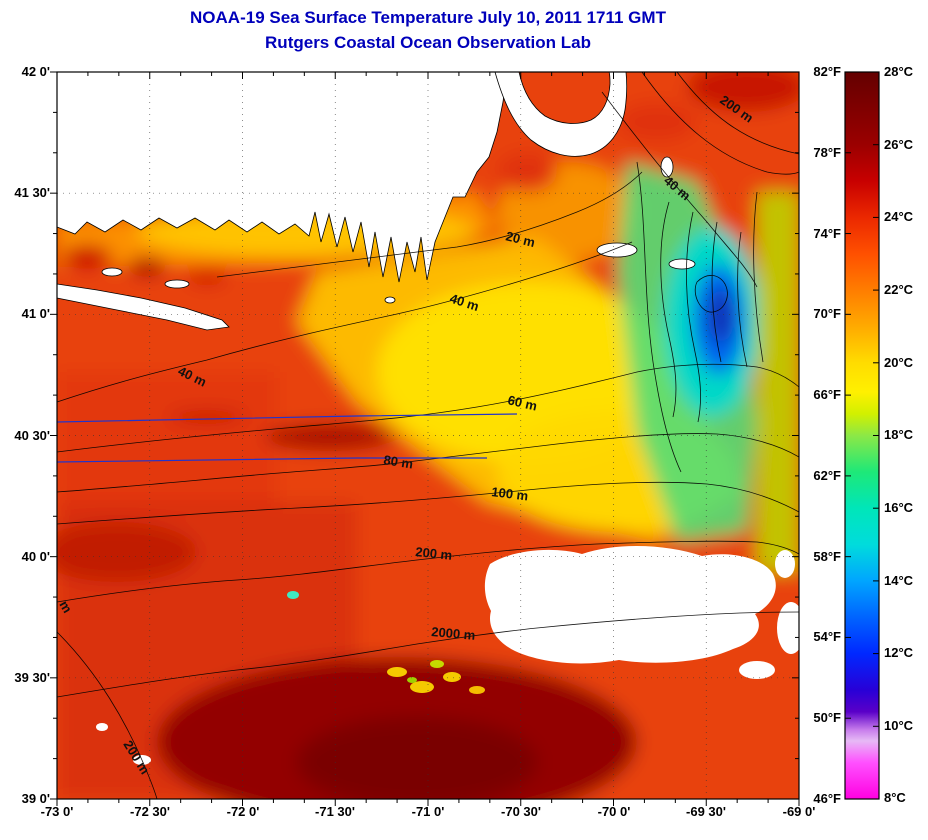 This screenshot has width=928, height=840. Describe the element at coordinates (827, 475) in the screenshot. I see `colorbar-f-label: 62°F` at that location.